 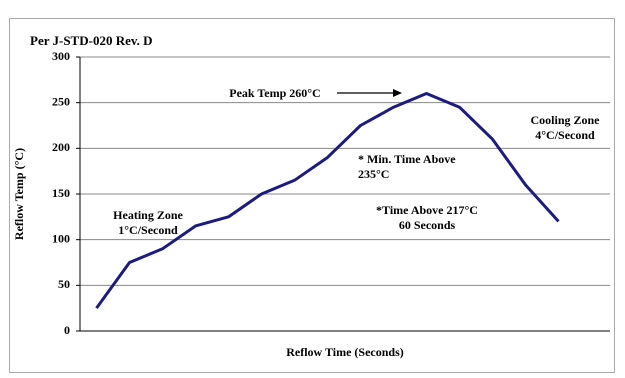 What do you see at coordinates (148, 230) in the screenshot?
I see `annotation: 1°C/Second` at bounding box center [148, 230].